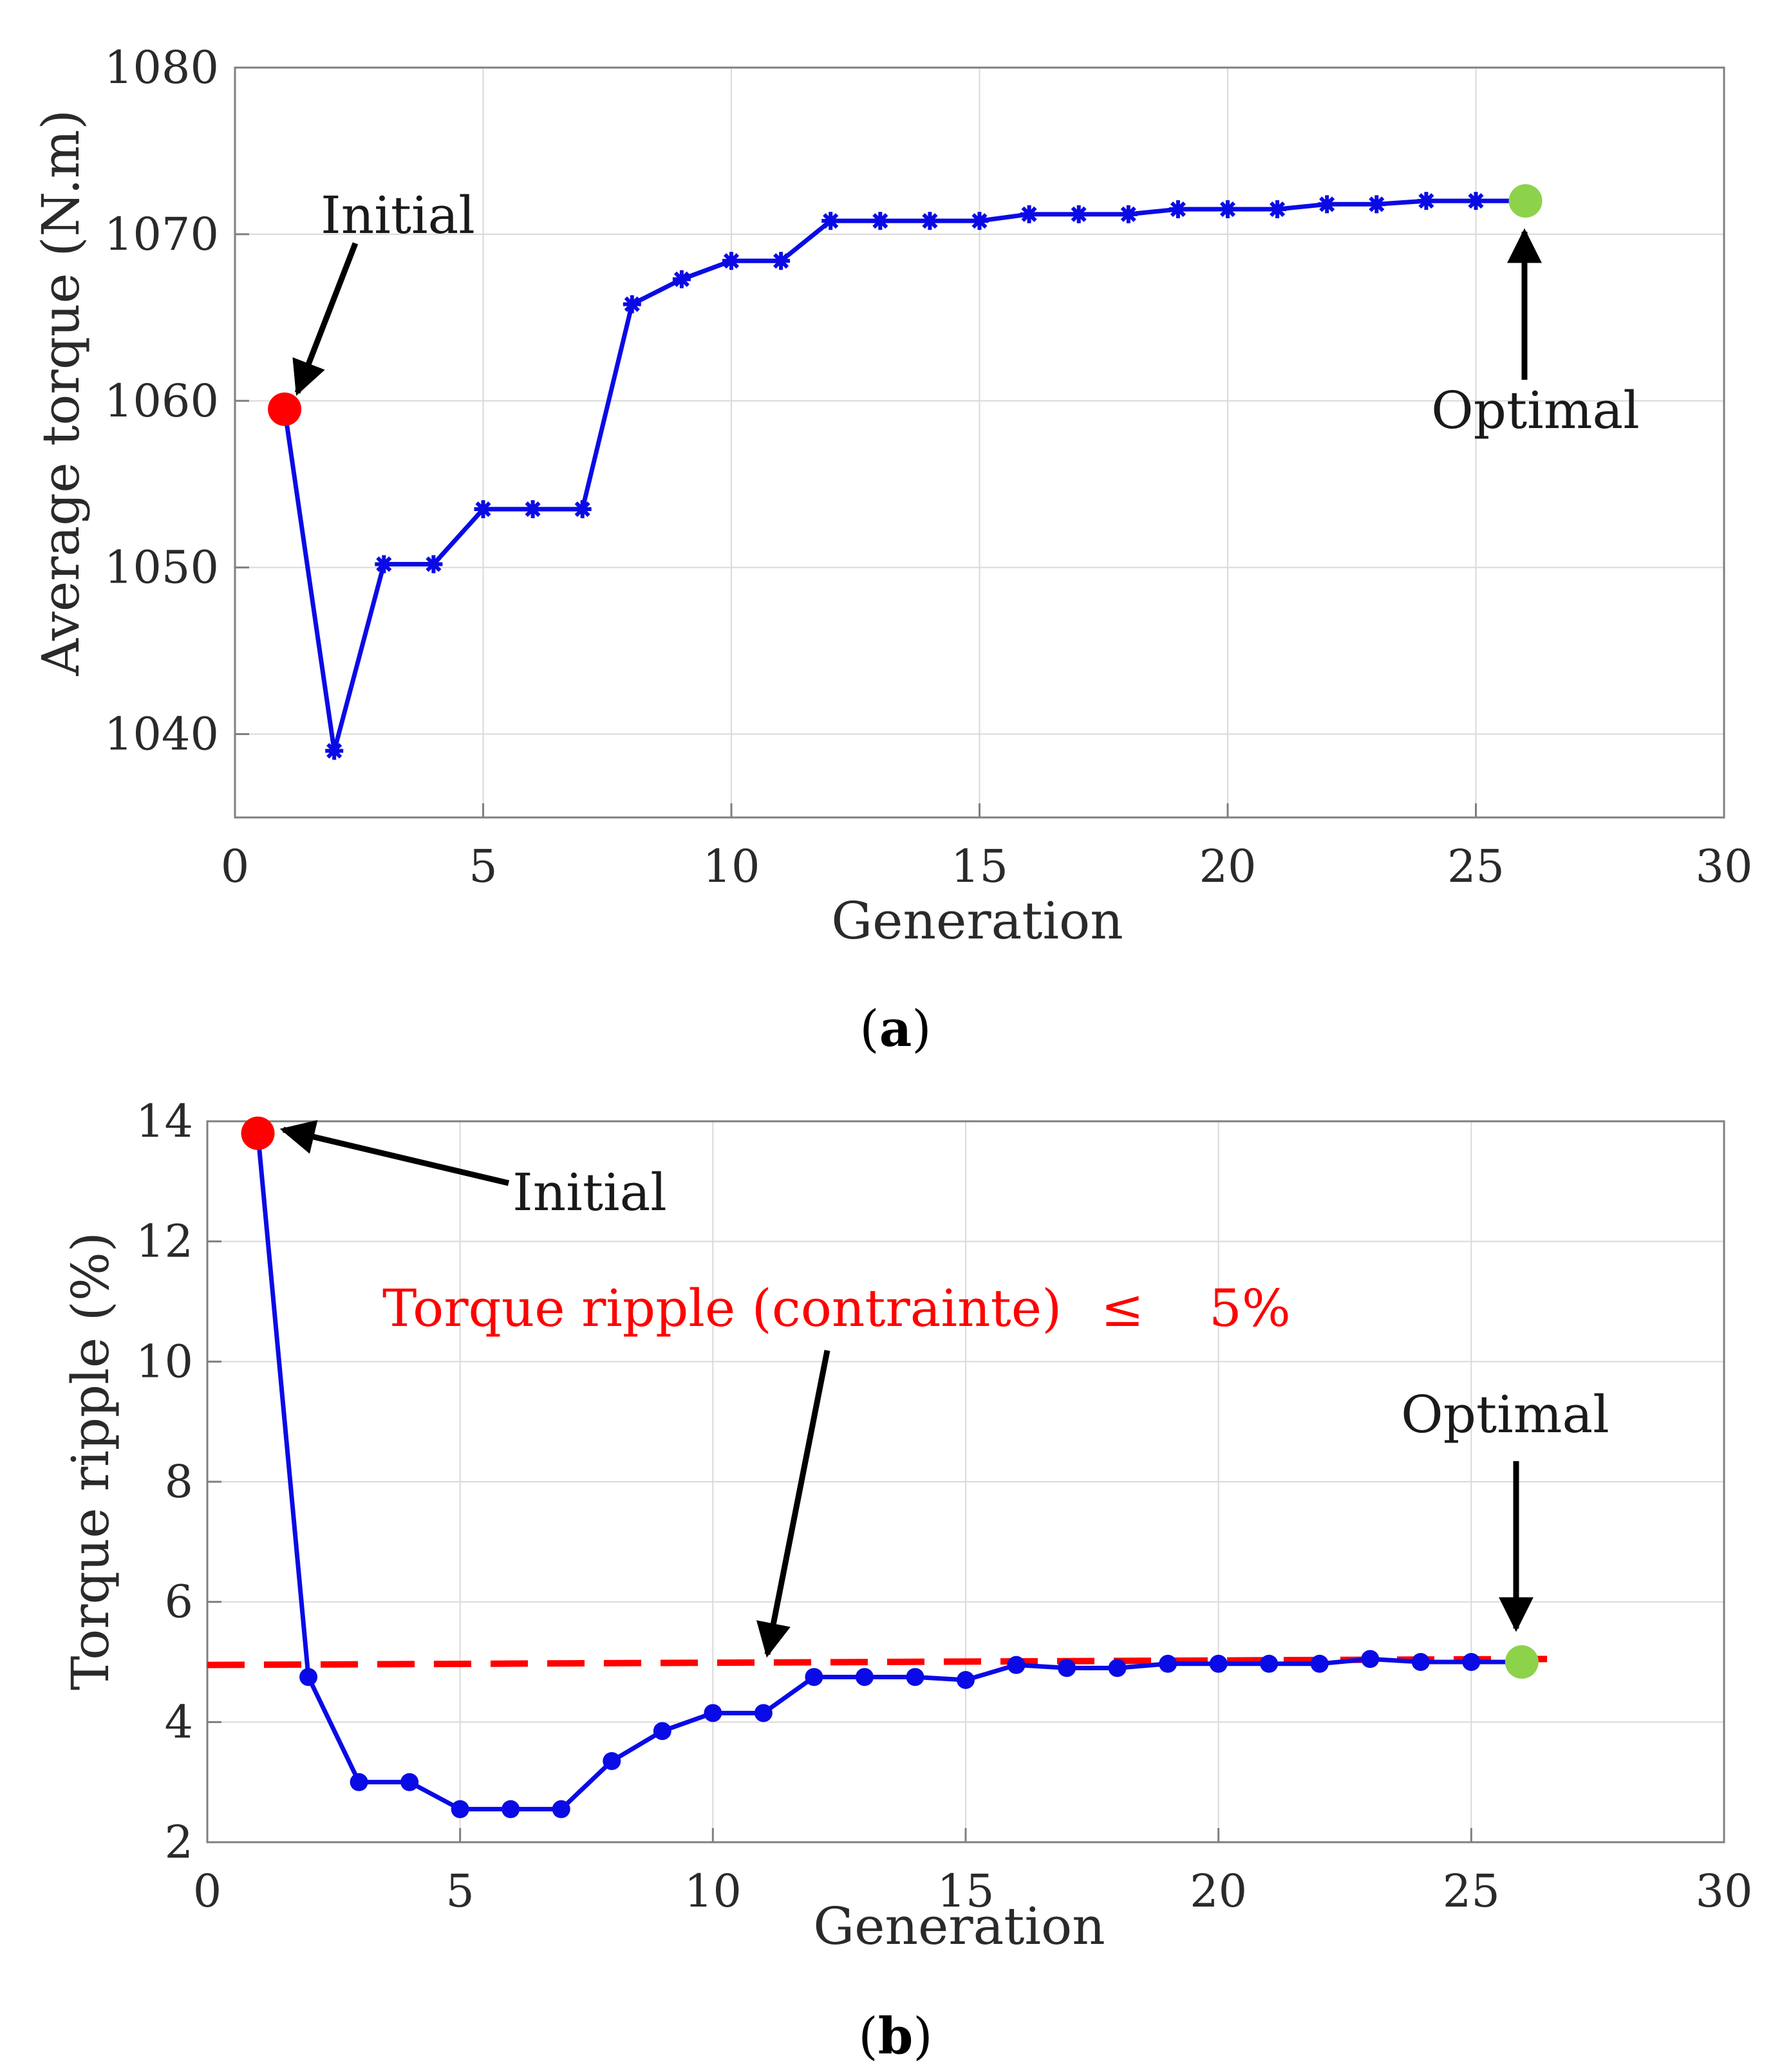  Describe the element at coordinates (1535, 410) in the screenshot. I see `chart-a-optimal-annotation: Optimal` at that location.